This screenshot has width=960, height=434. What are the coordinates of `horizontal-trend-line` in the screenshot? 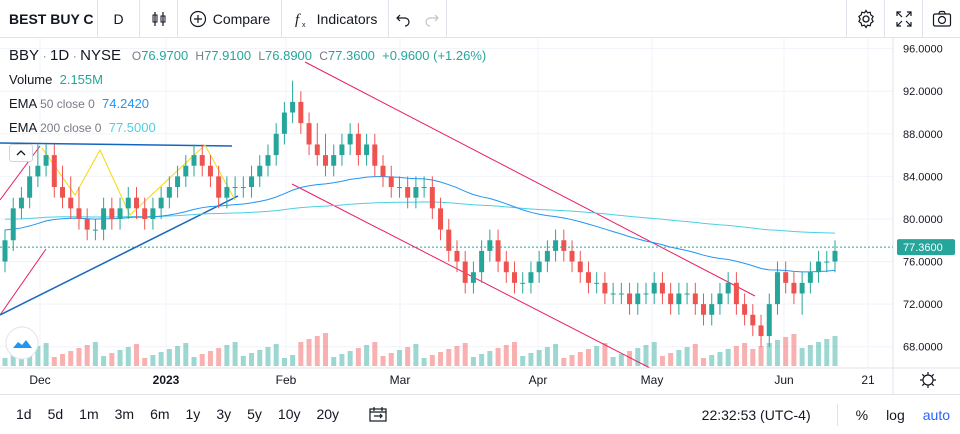 It's located at (116, 144).